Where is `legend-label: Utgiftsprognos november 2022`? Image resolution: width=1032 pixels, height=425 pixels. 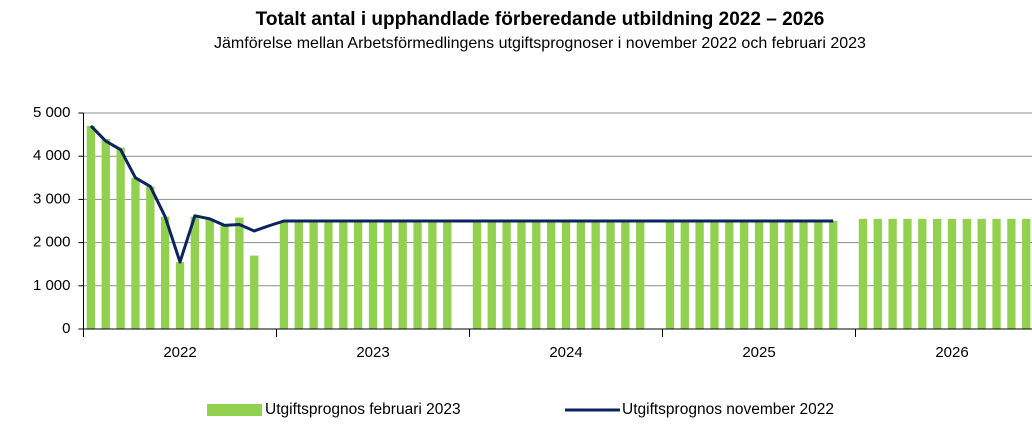
legend-label: Utgiftsprognos november 2022 is located at coordinates (728, 409).